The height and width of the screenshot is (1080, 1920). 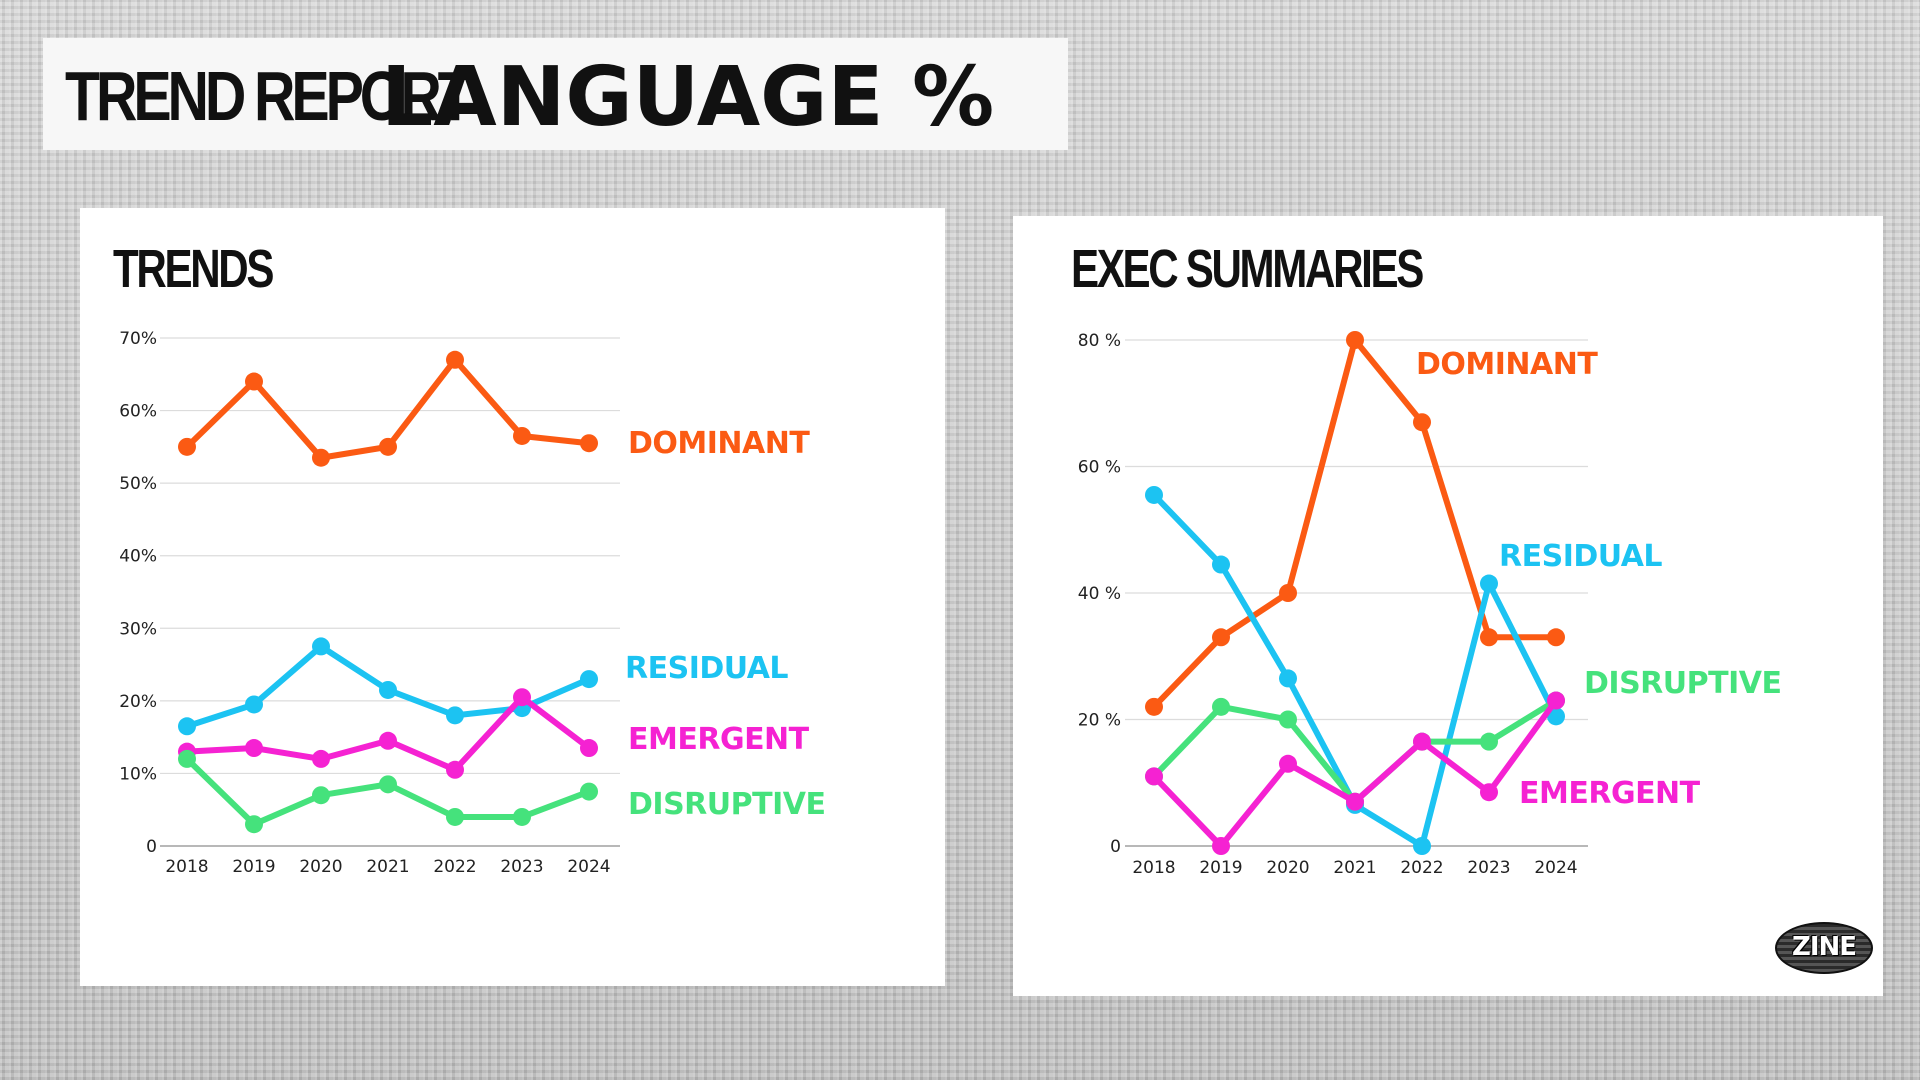 What do you see at coordinates (1099, 594) in the screenshot?
I see `exec-y-tick-label: 40 %` at bounding box center [1099, 594].